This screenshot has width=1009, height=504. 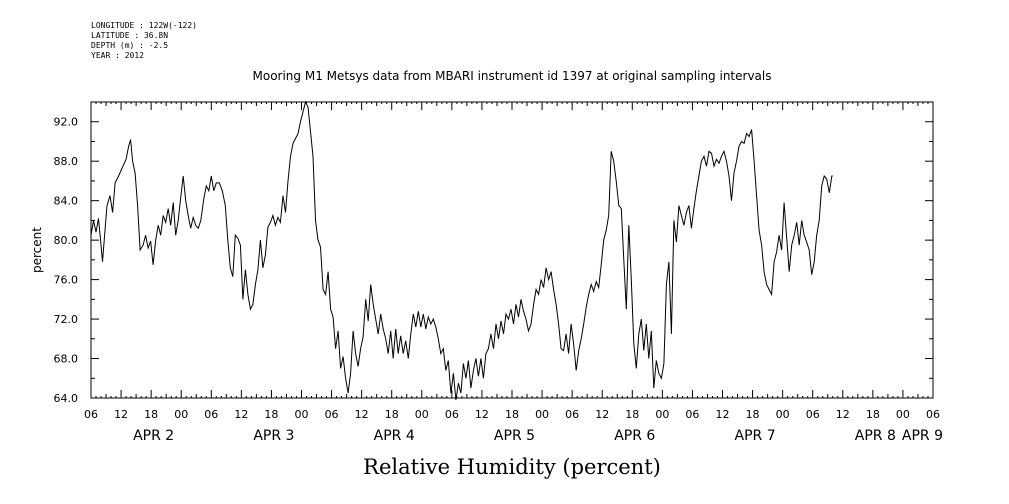 What do you see at coordinates (66, 240) in the screenshot?
I see `y-tick-label: 80.0` at bounding box center [66, 240].